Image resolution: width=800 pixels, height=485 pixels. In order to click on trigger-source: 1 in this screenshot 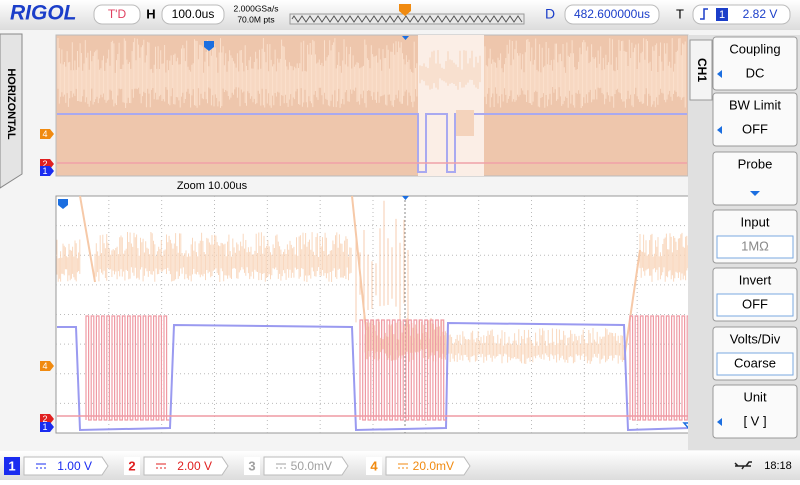, I will do `click(722, 15)`.